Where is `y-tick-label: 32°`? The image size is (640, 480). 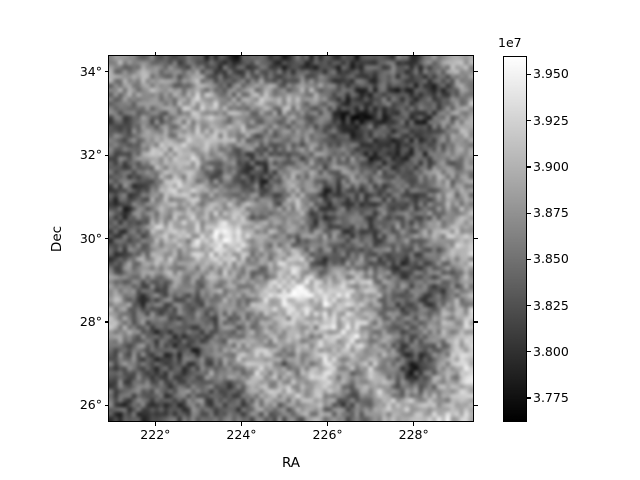 y-tick-label: 32° is located at coordinates (90, 154).